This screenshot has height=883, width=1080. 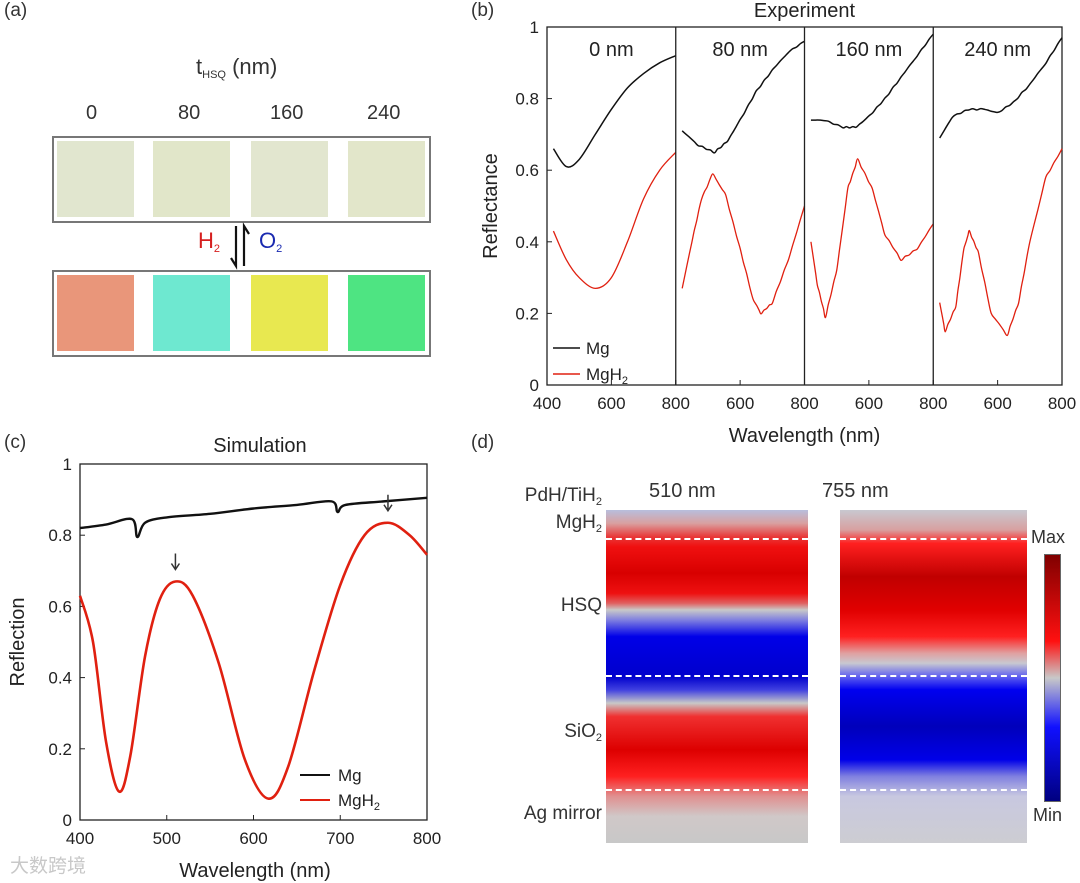 What do you see at coordinates (350, 775) in the screenshot?
I see `legend-label-c: Mg` at bounding box center [350, 775].